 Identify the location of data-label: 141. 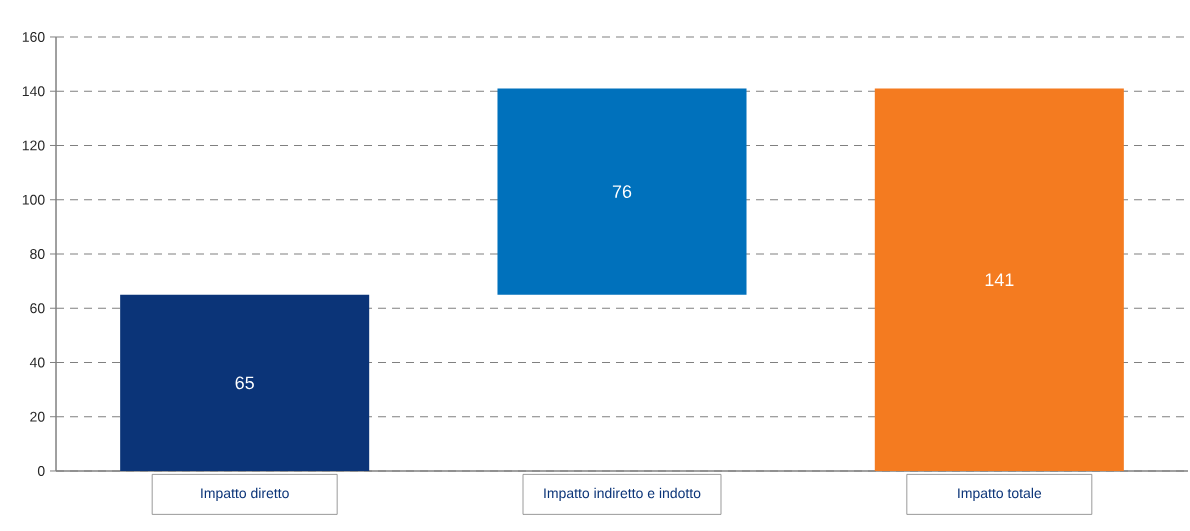
(999, 279).